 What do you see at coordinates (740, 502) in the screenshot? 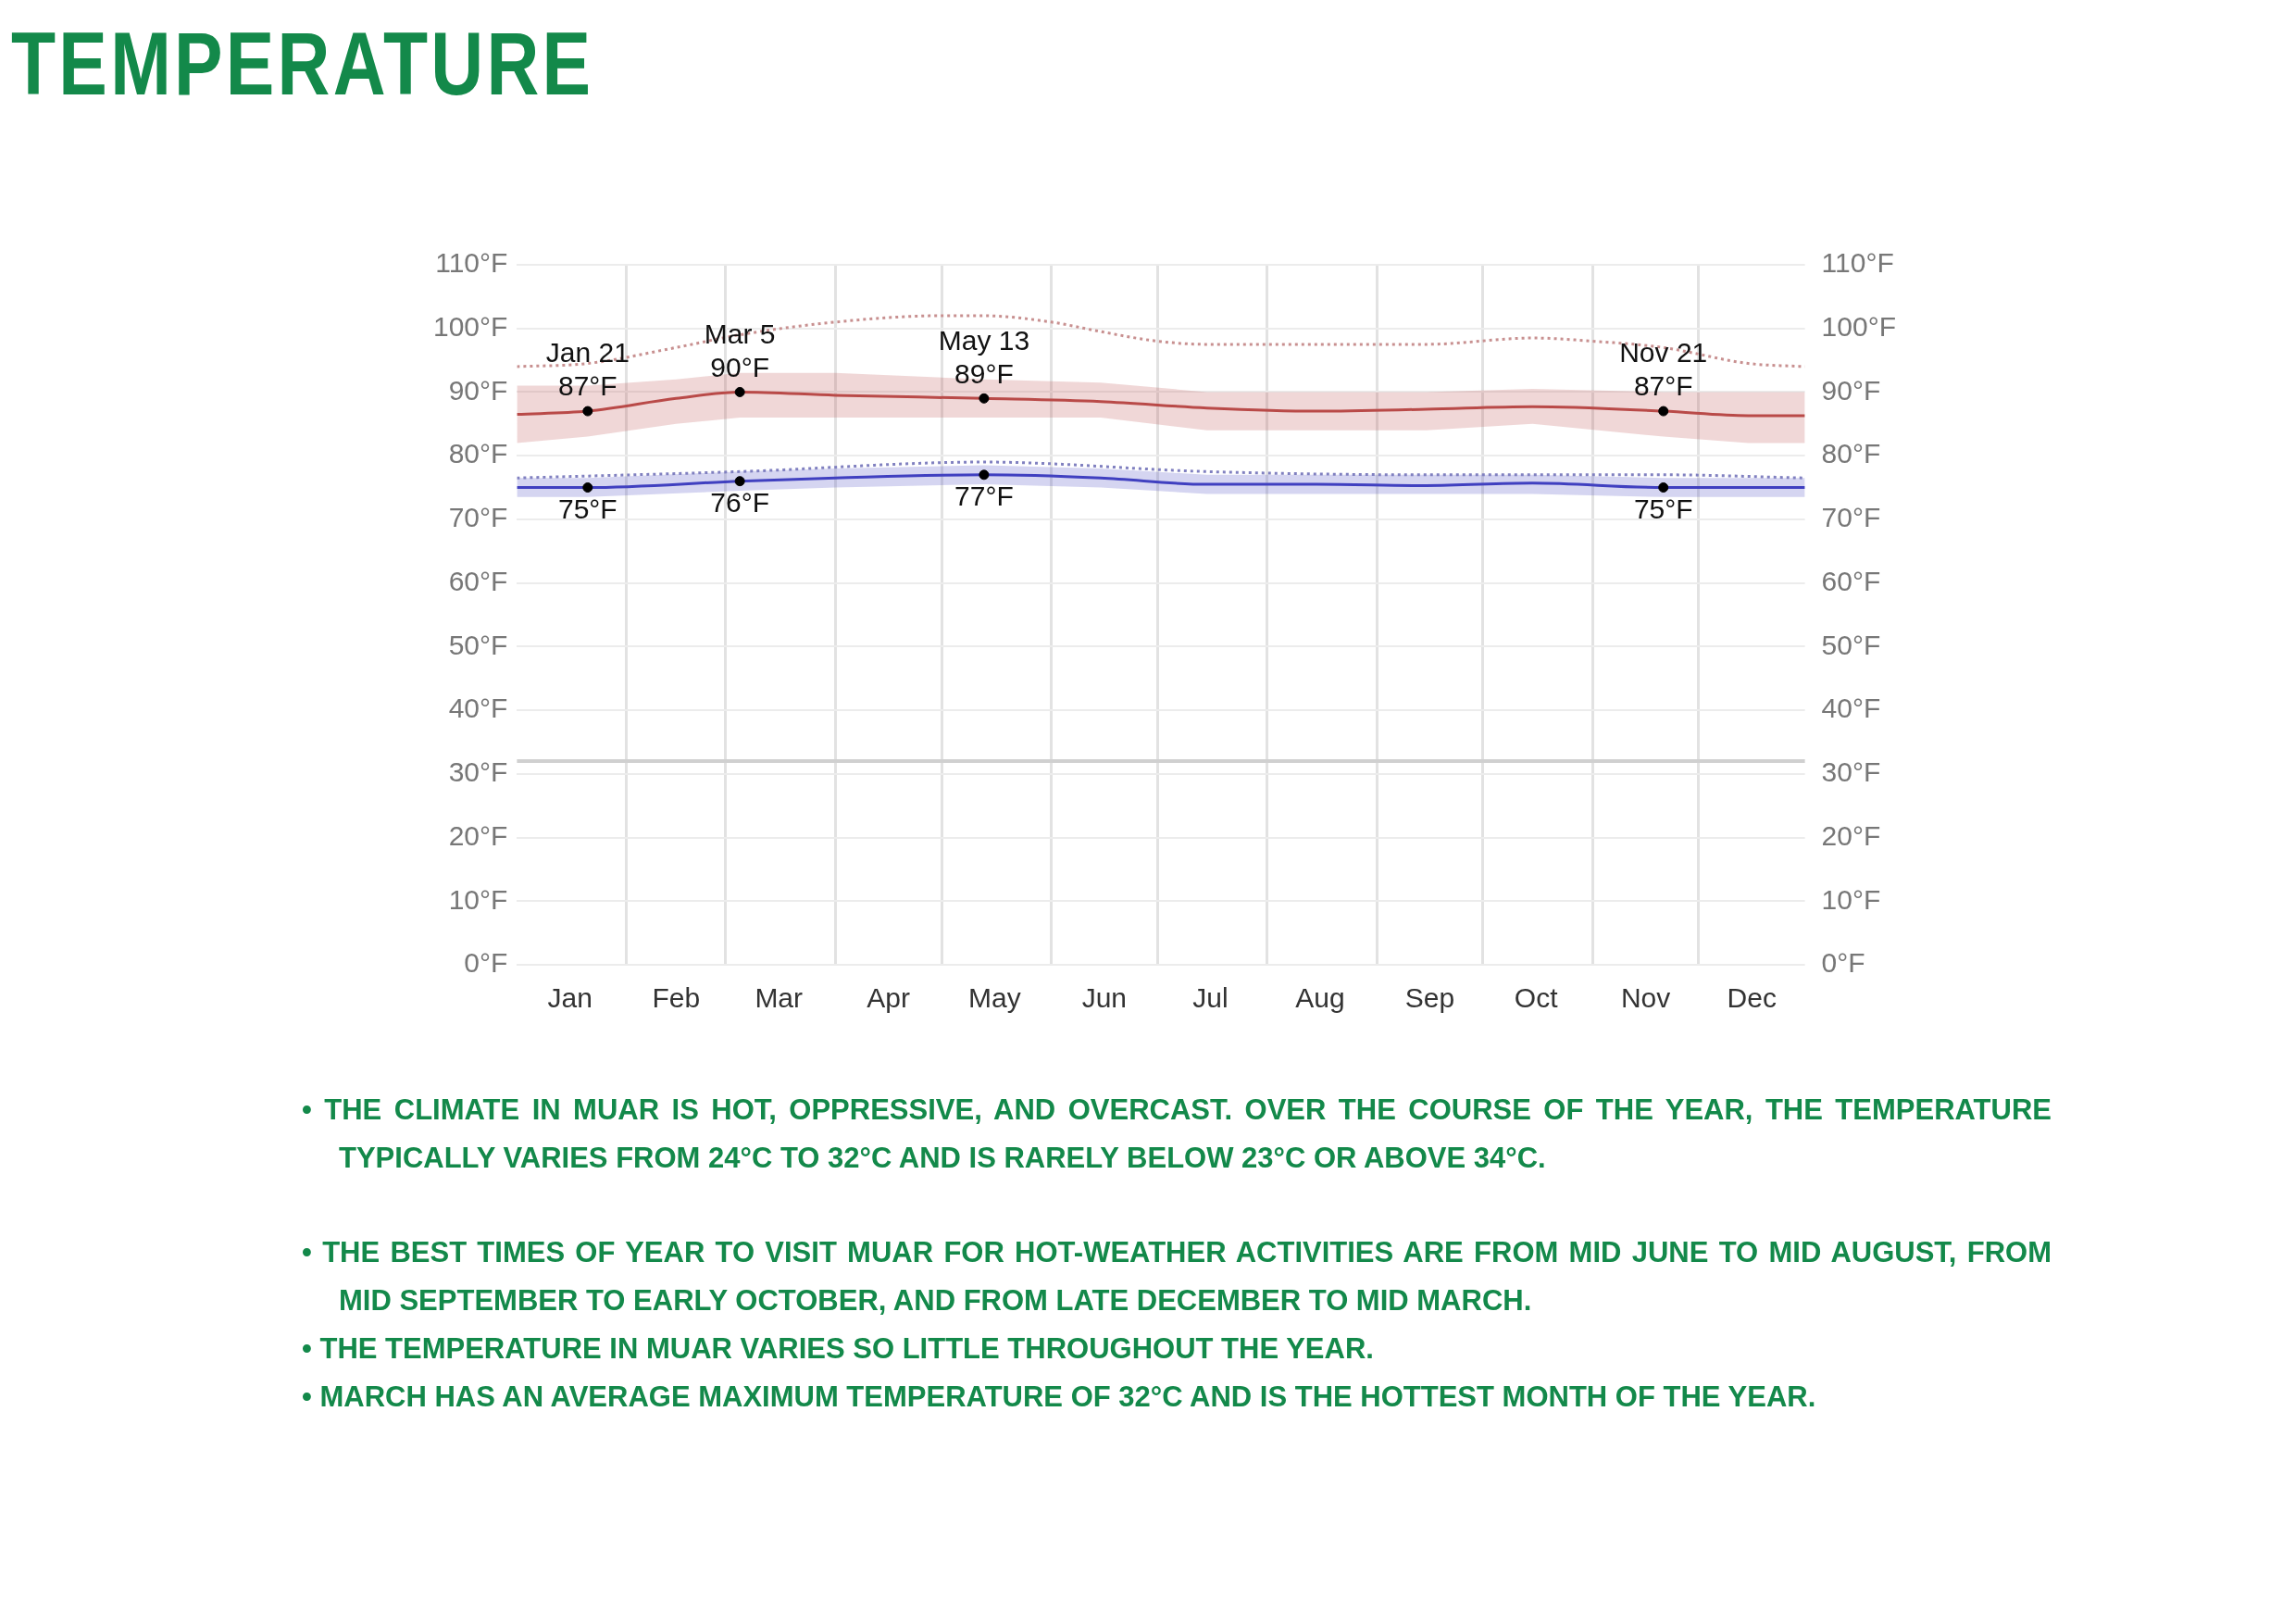
I see `annotation: 76°F` at bounding box center [740, 502].